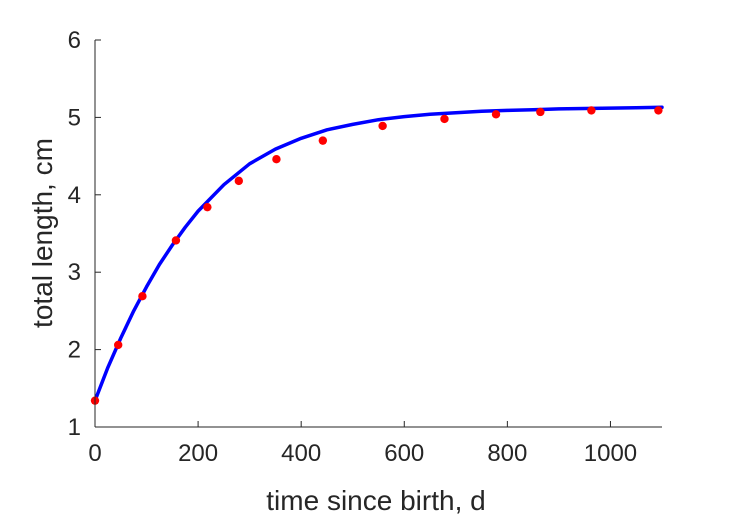  What do you see at coordinates (74, 40) in the screenshot?
I see `y-tick-label: 6` at bounding box center [74, 40].